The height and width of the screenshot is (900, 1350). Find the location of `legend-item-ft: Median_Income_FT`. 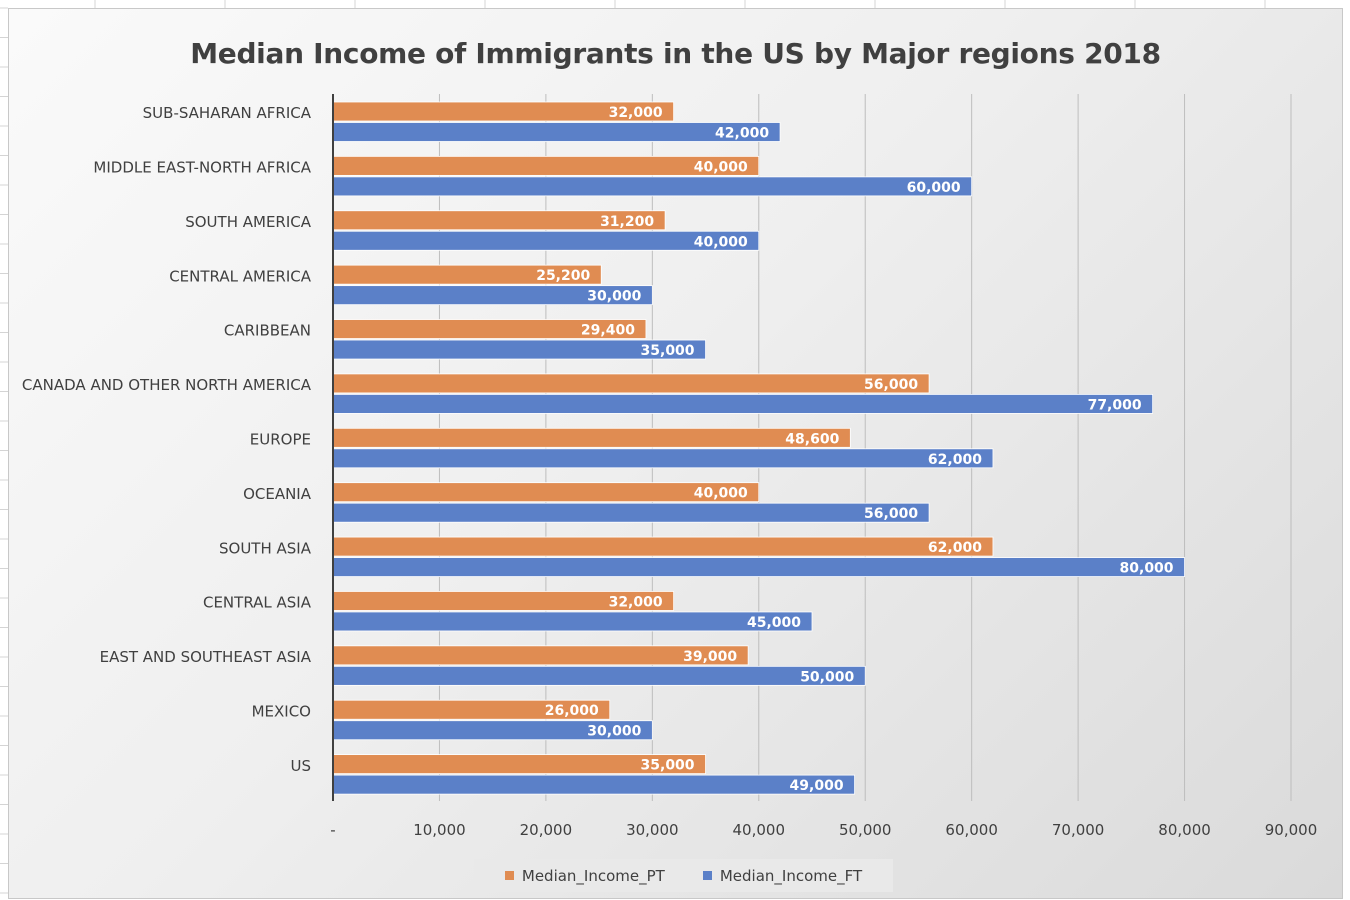

legend-item-ft: Median_Income_FT is located at coordinates (782, 875).